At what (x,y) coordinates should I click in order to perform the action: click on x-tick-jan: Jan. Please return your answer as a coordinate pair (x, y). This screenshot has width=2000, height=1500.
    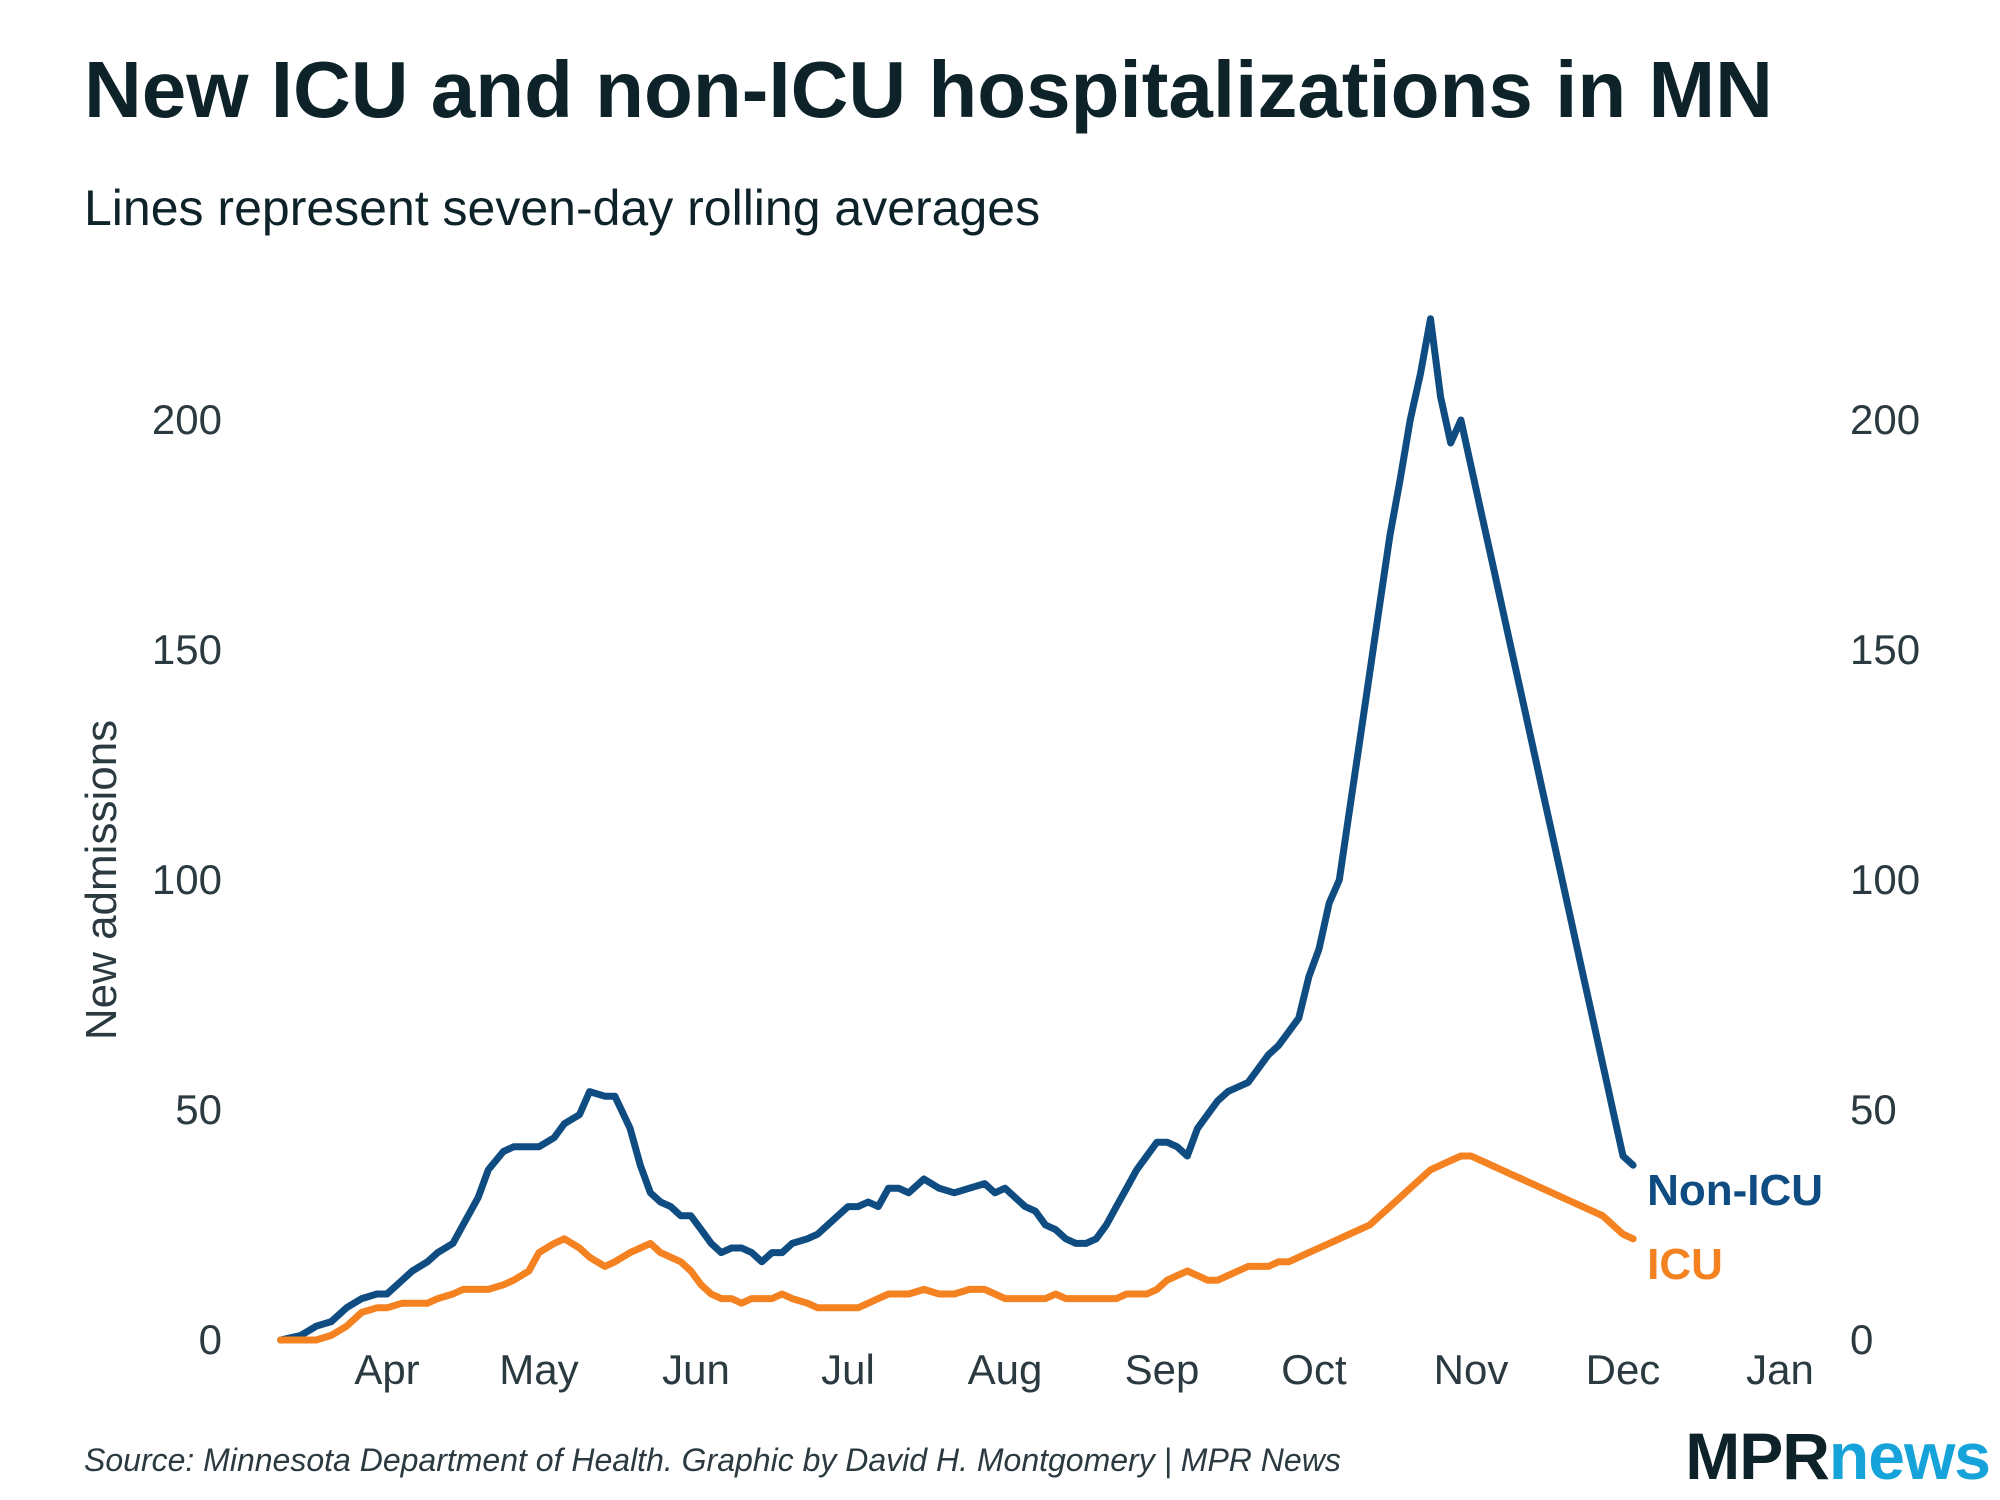
    Looking at the image, I should click on (1780, 1369).